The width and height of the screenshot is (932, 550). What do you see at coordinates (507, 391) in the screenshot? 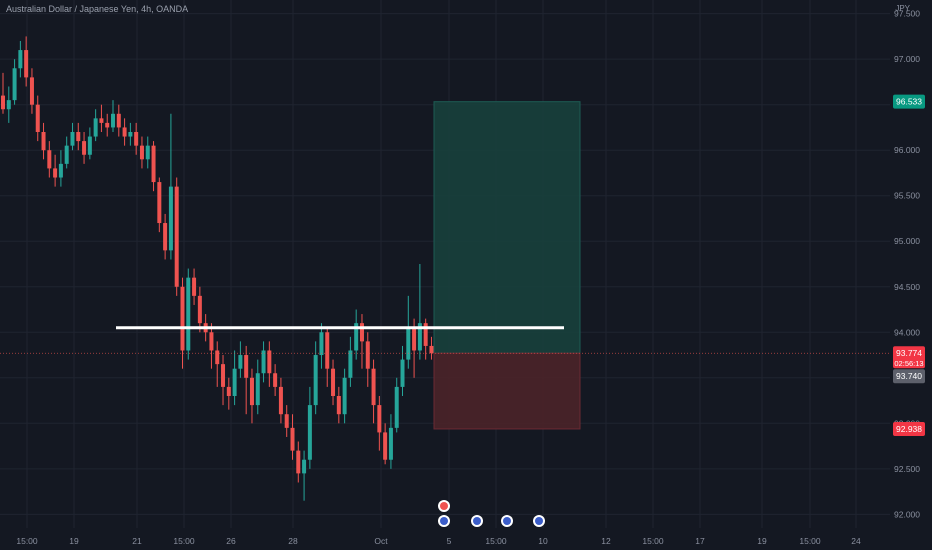
I see `stop-zone` at bounding box center [507, 391].